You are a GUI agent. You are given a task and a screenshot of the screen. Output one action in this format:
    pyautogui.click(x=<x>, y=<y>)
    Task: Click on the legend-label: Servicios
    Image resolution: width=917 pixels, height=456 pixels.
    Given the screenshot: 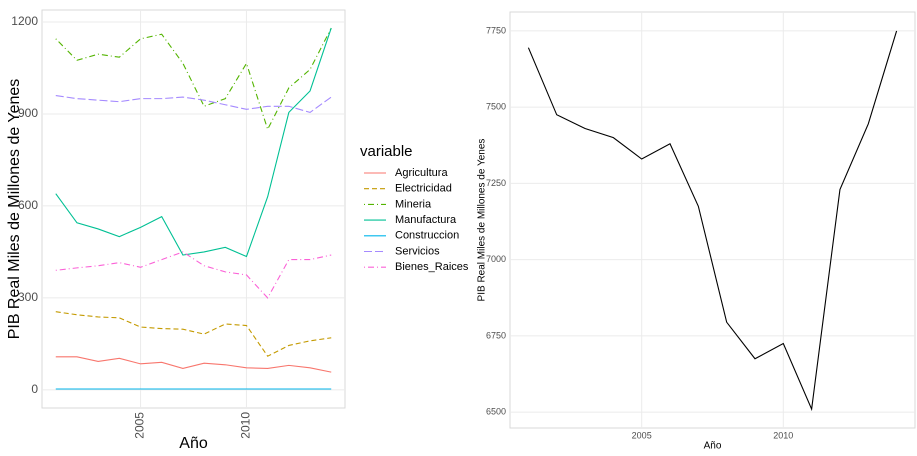 What is the action you would take?
    pyautogui.click(x=417, y=251)
    